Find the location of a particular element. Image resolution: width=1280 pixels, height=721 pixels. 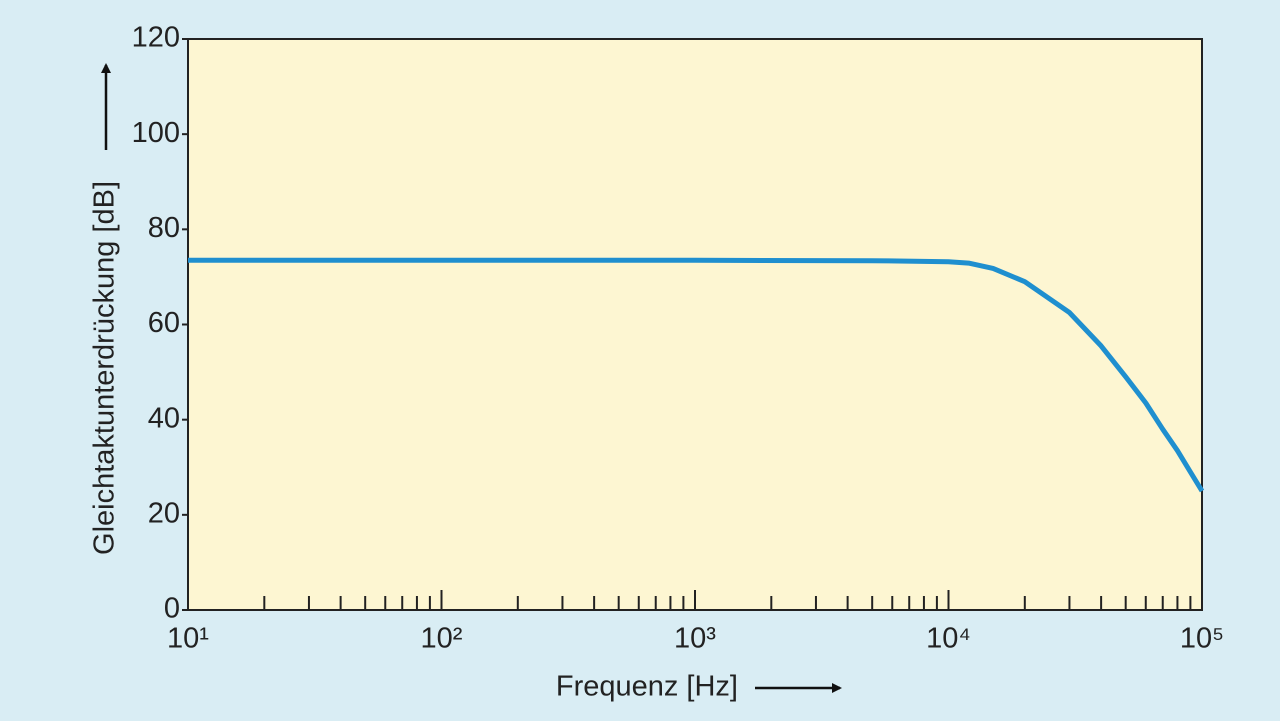

y-tick-label: 120 is located at coordinates (156, 38).